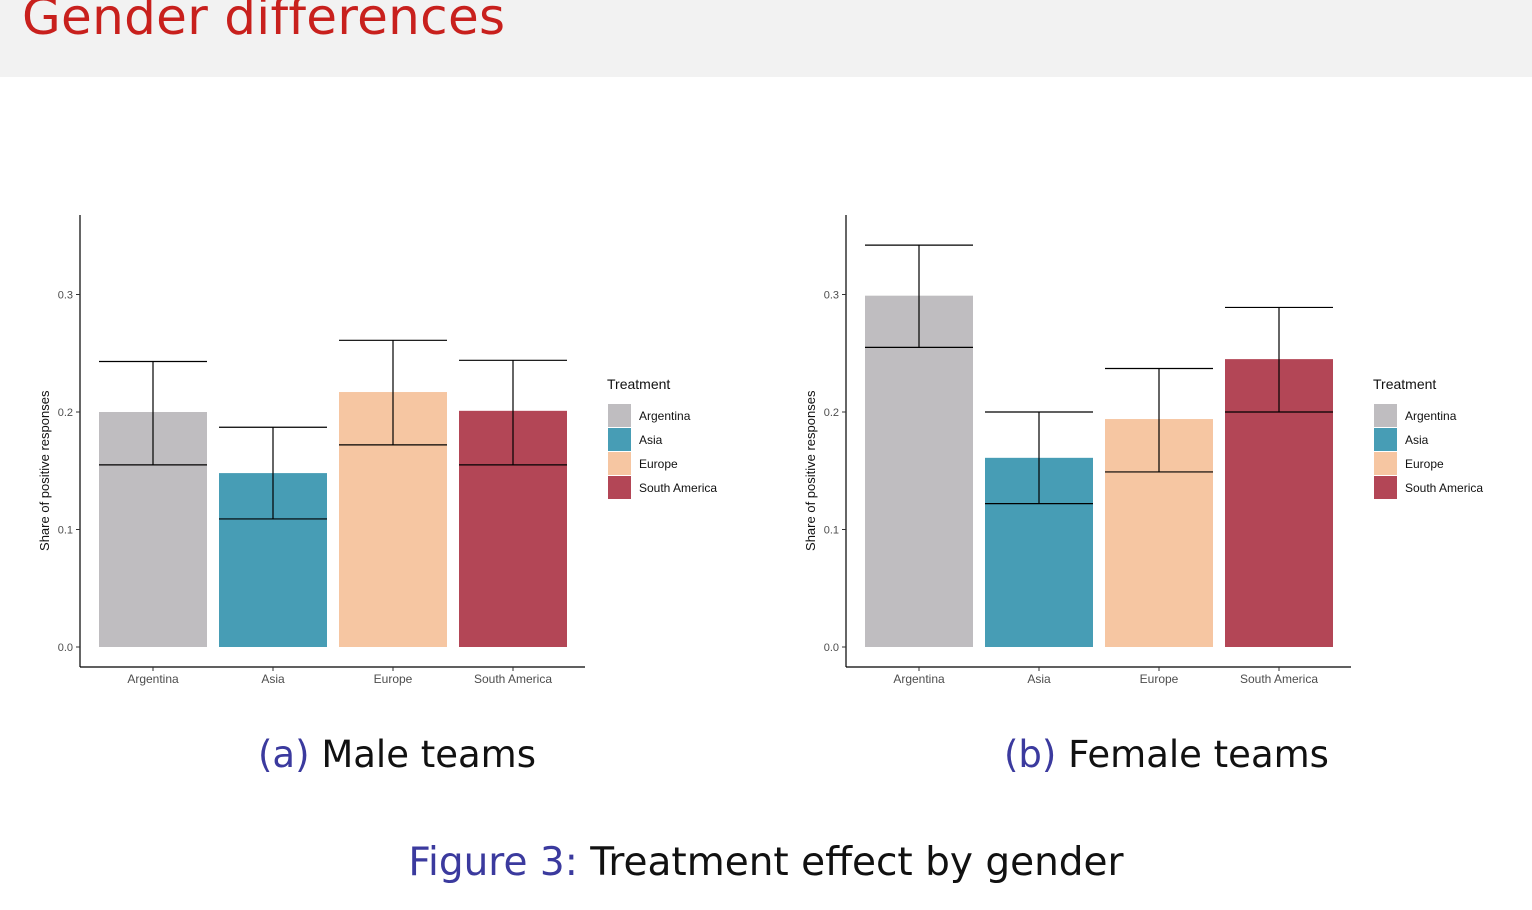 The height and width of the screenshot is (910, 1532). I want to click on subcaption-female: (b) Female teams, so click(1166, 754).